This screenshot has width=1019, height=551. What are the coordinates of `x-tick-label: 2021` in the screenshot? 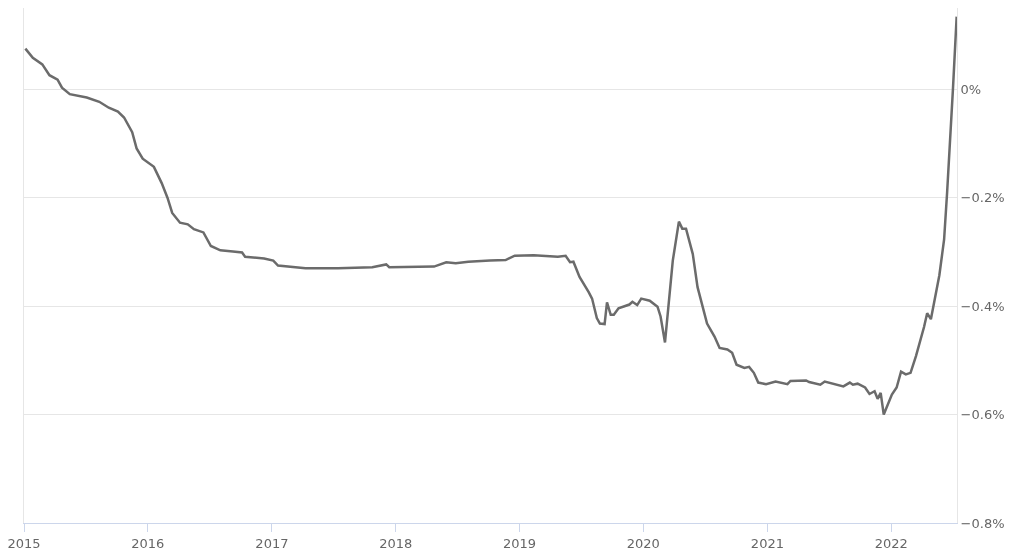 It's located at (767, 543).